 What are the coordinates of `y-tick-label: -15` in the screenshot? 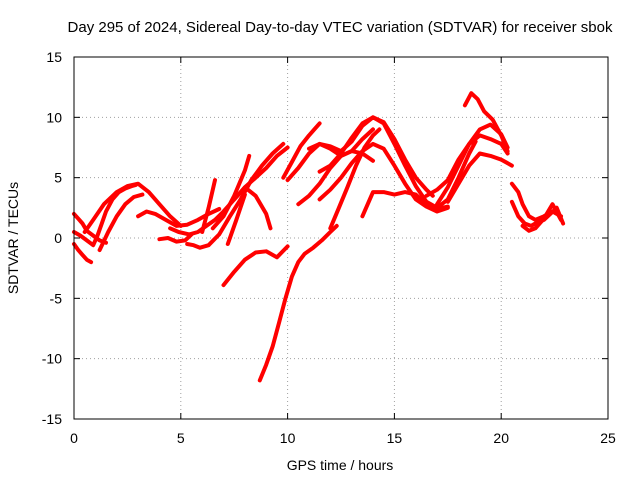 It's located at (52, 419).